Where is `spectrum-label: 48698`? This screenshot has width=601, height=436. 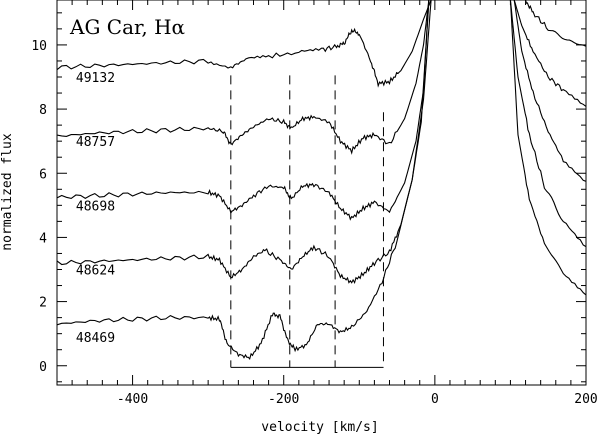 spectrum-label: 48698 is located at coordinates (95, 206).